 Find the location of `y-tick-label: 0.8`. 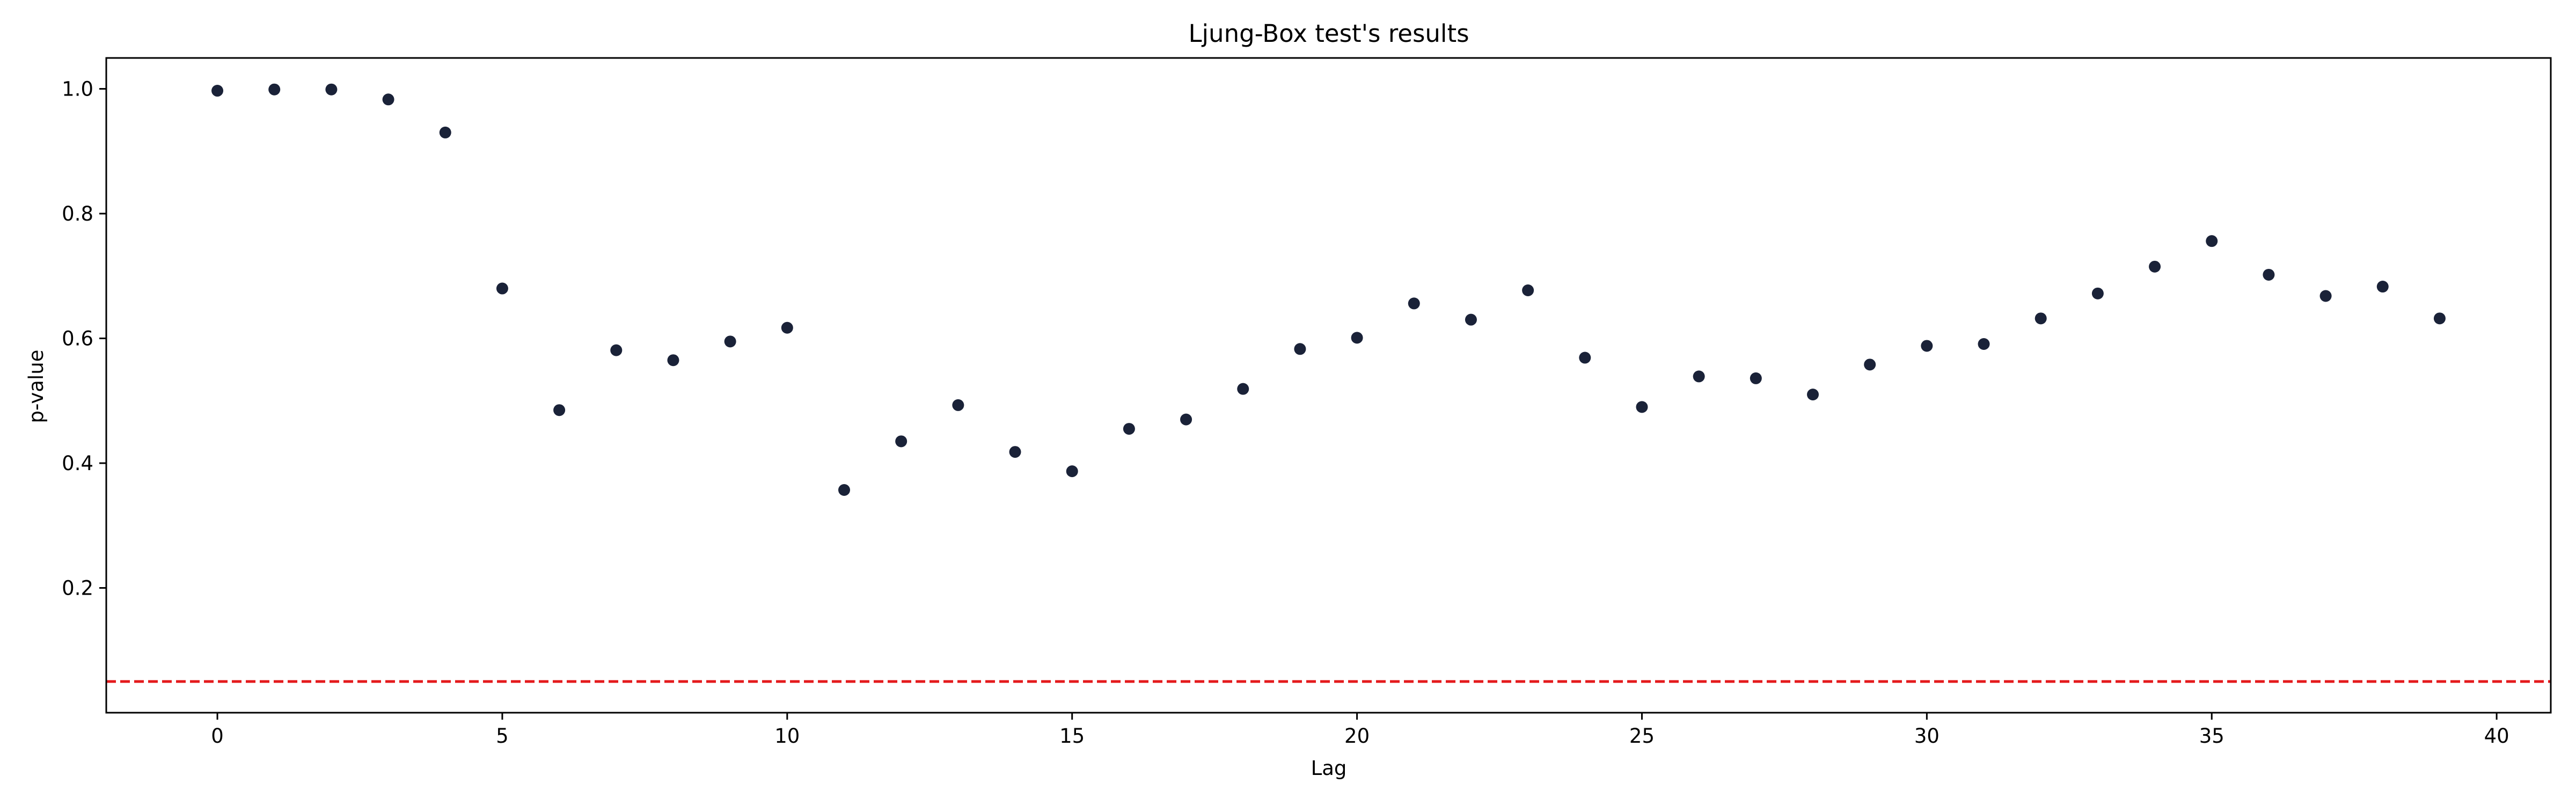

y-tick-label: 0.8 is located at coordinates (77, 213).